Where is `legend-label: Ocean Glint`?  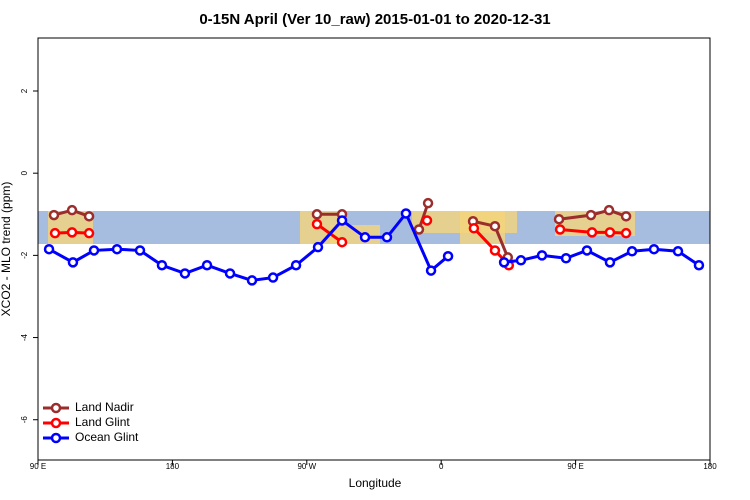
legend-label: Ocean Glint is located at coordinates (107, 437).